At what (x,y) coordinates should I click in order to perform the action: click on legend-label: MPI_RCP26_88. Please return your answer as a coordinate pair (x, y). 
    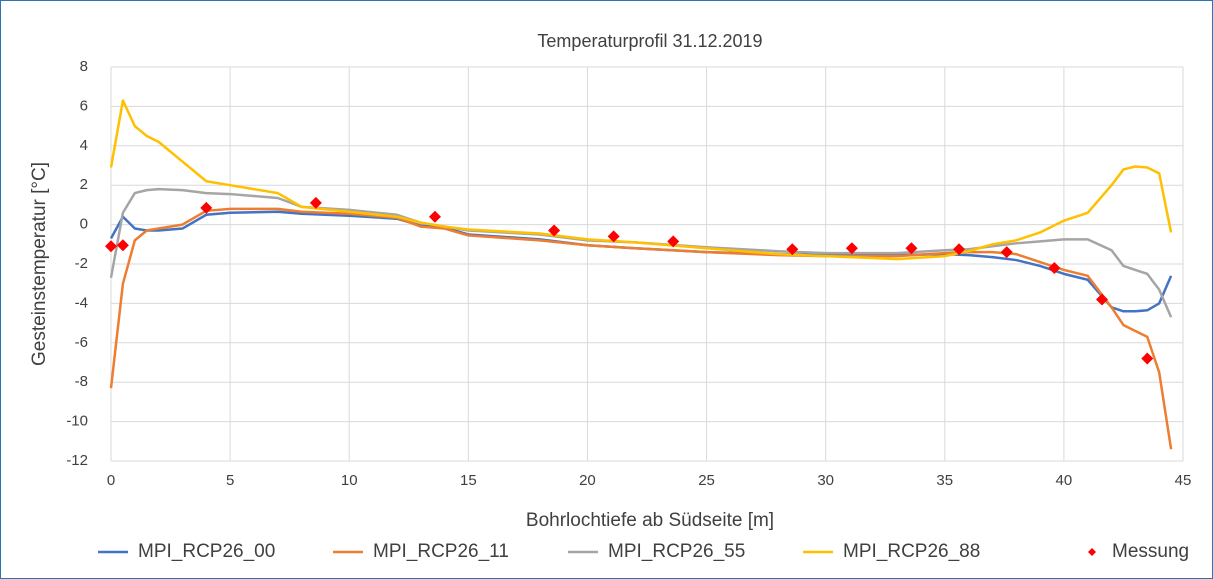
    Looking at the image, I should click on (911, 551).